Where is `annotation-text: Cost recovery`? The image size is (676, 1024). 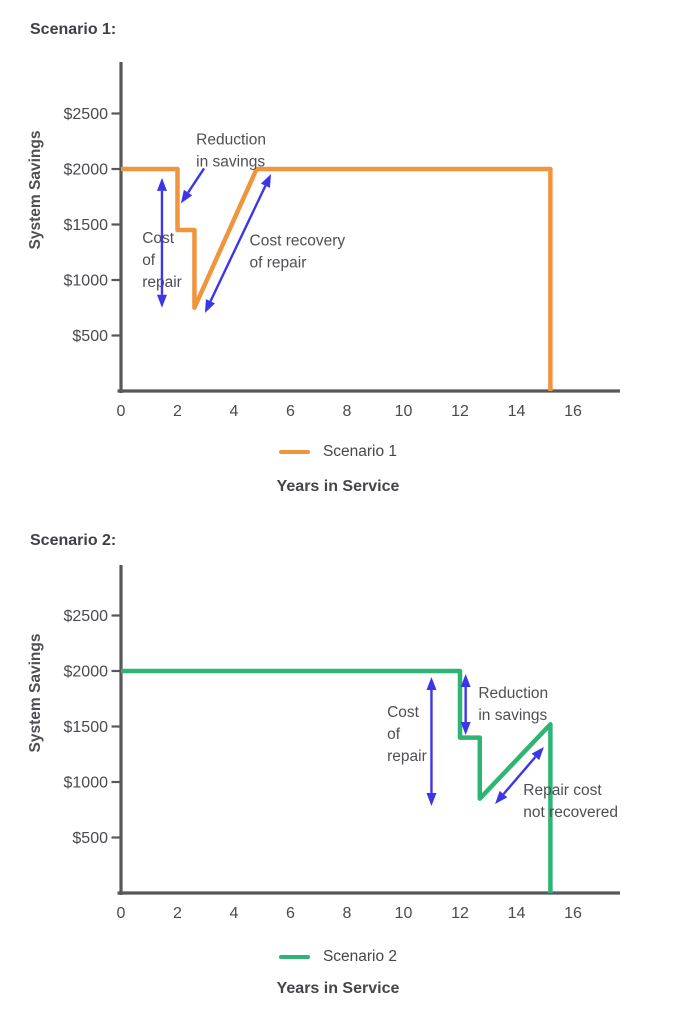
annotation-text: Cost recovery is located at coordinates (298, 240).